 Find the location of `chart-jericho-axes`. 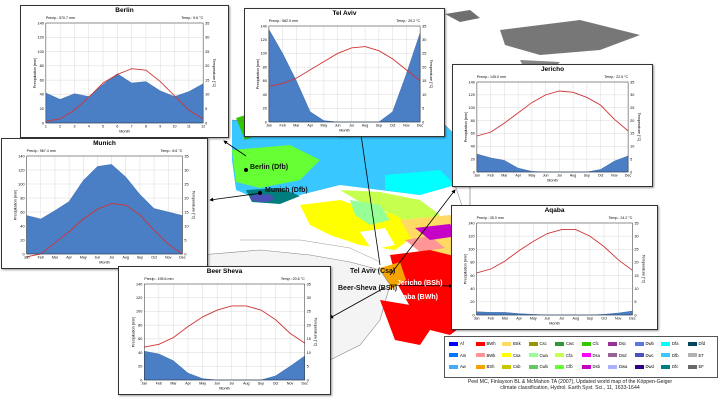

chart-jericho-axes is located at coordinates (552, 127).